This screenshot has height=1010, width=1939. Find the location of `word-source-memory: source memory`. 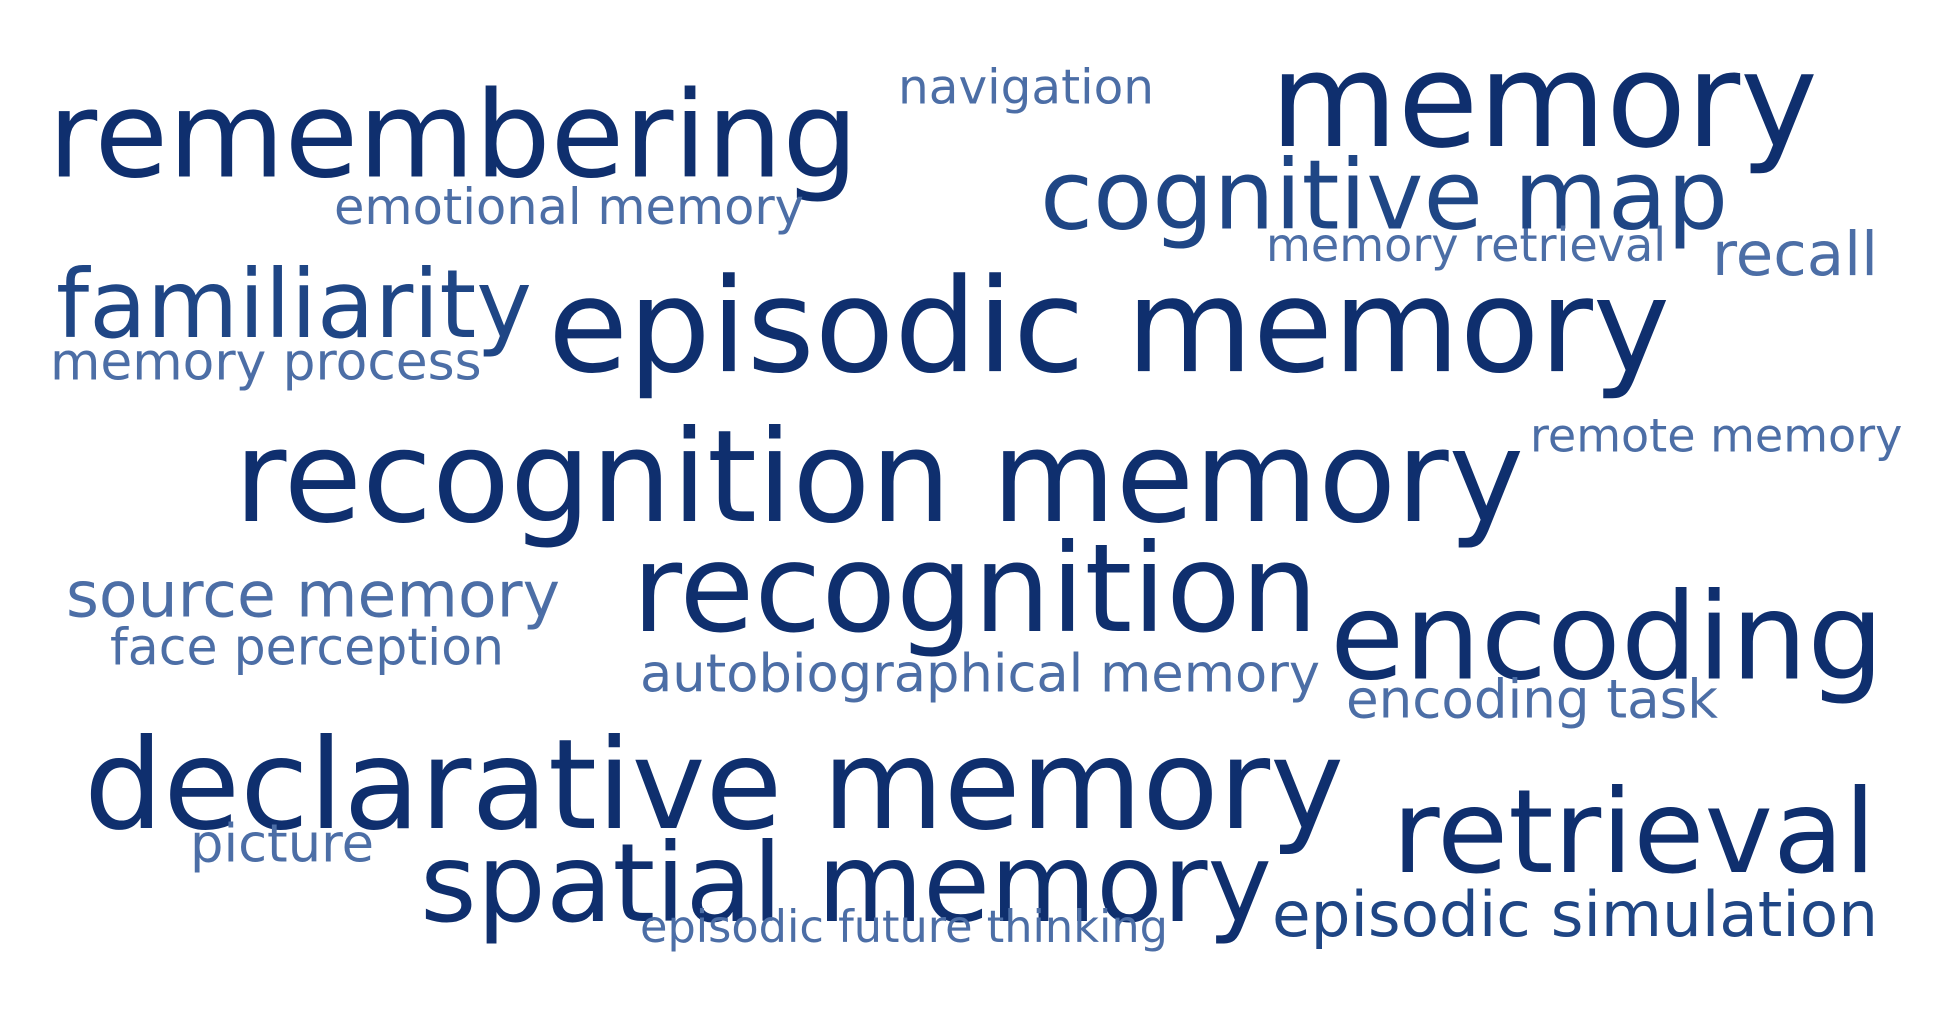

word-source-memory: source memory is located at coordinates (313, 595).